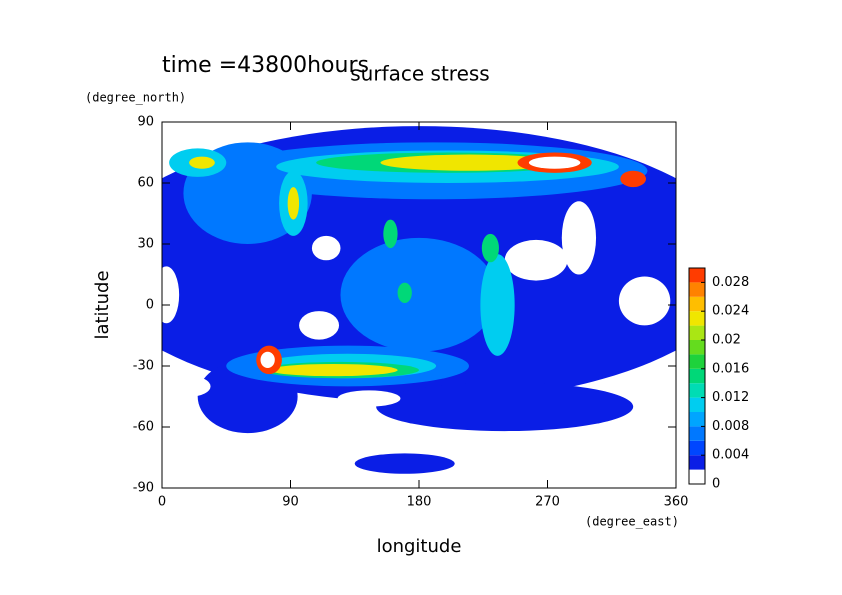 Image resolution: width=842 pixels, height=595 pixels. Describe the element at coordinates (547, 502) in the screenshot. I see `x-tick-label: 270` at that location.